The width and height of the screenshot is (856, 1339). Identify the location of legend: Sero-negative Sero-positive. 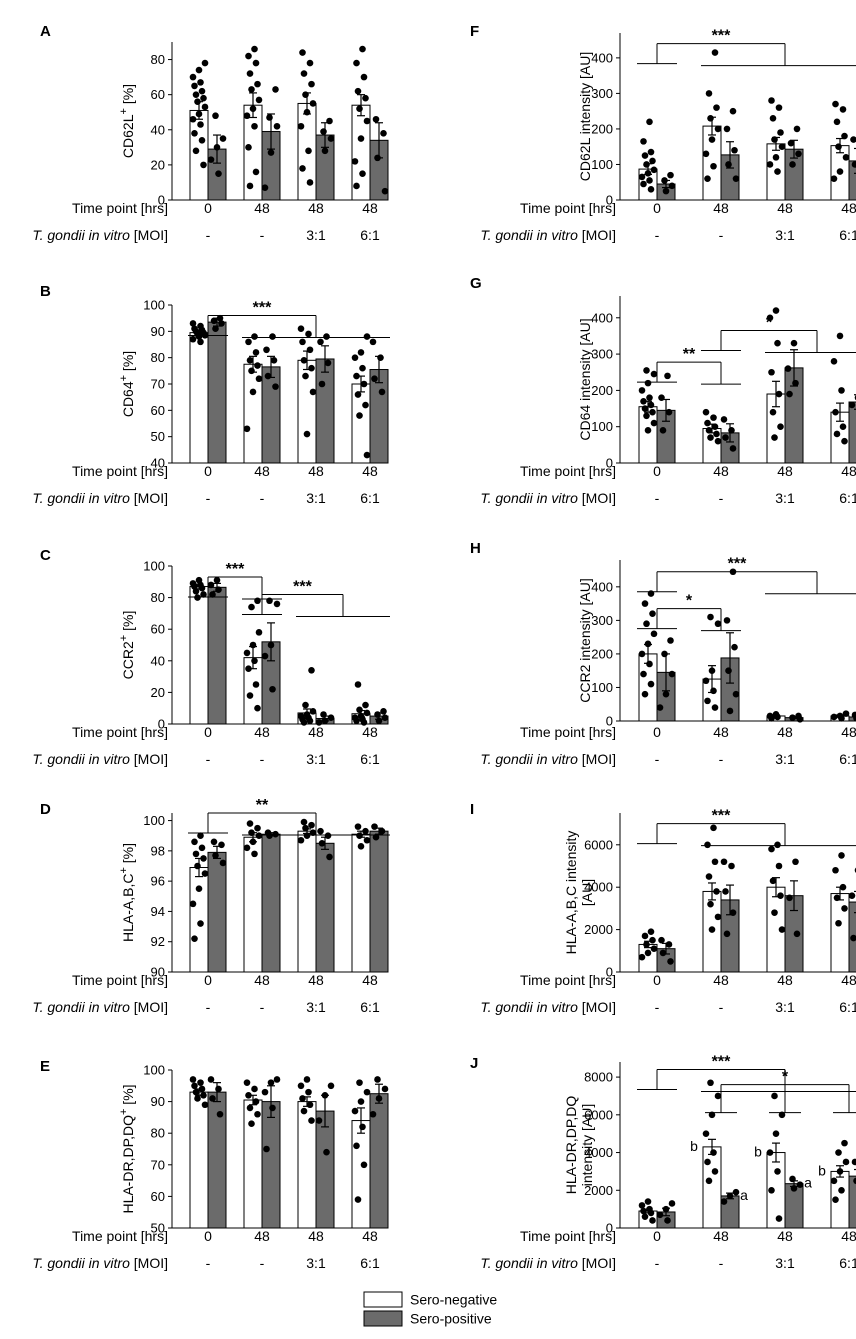
(430, 1309).